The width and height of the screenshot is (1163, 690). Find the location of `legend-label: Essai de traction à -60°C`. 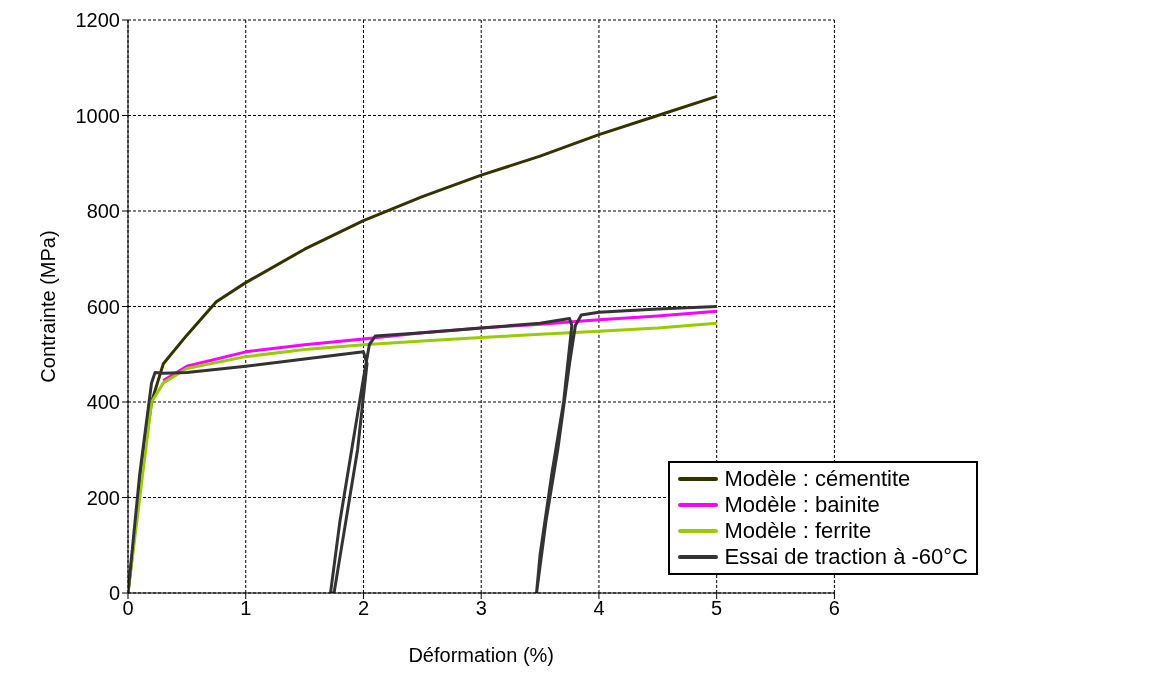

legend-label: Essai de traction à -60°C is located at coordinates (846, 557).